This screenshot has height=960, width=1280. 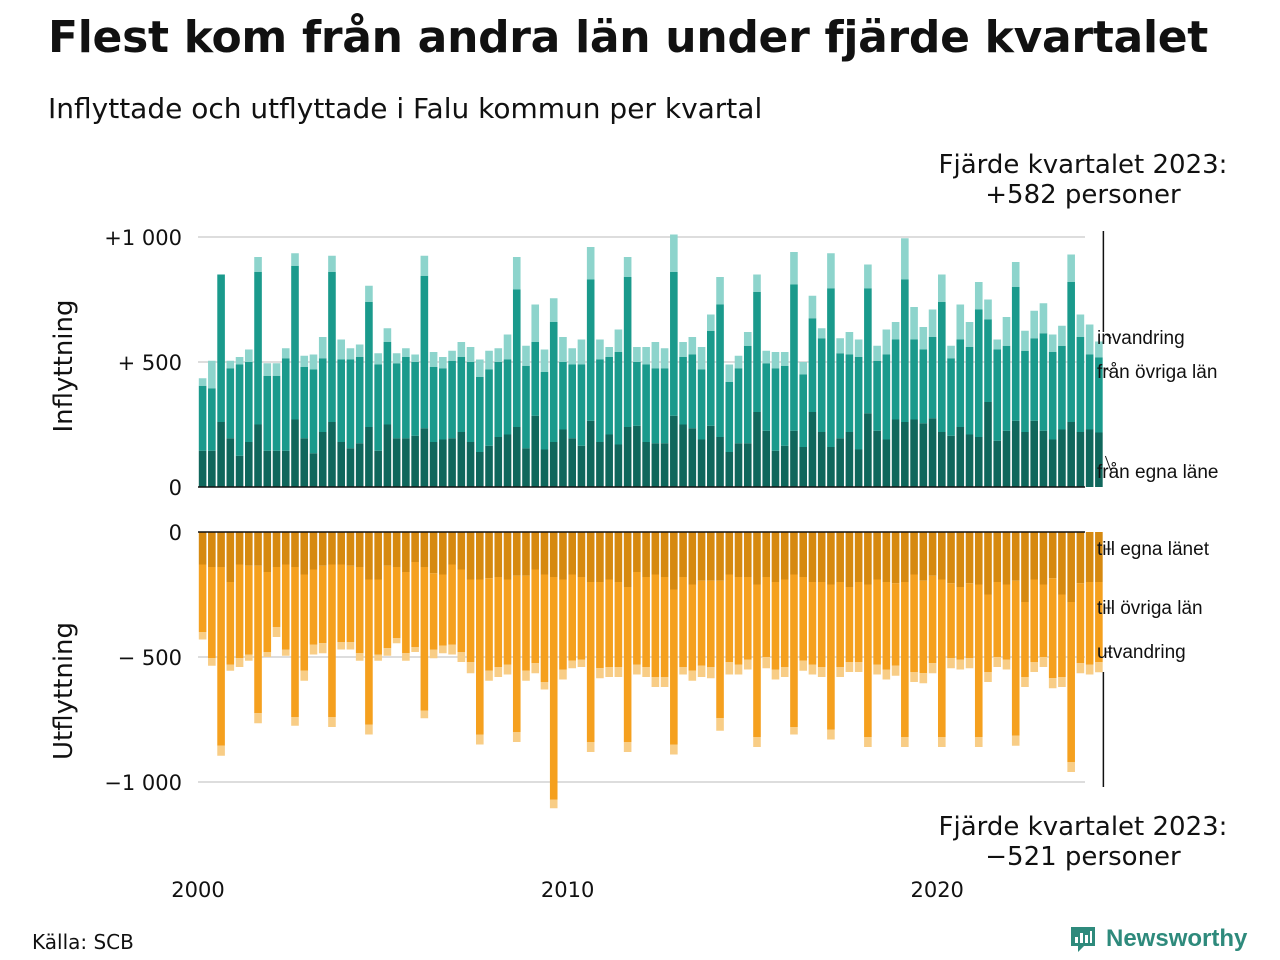 What do you see at coordinates (175, 533) in the screenshot?
I see `outflow-y-tick-label: 0` at bounding box center [175, 533].